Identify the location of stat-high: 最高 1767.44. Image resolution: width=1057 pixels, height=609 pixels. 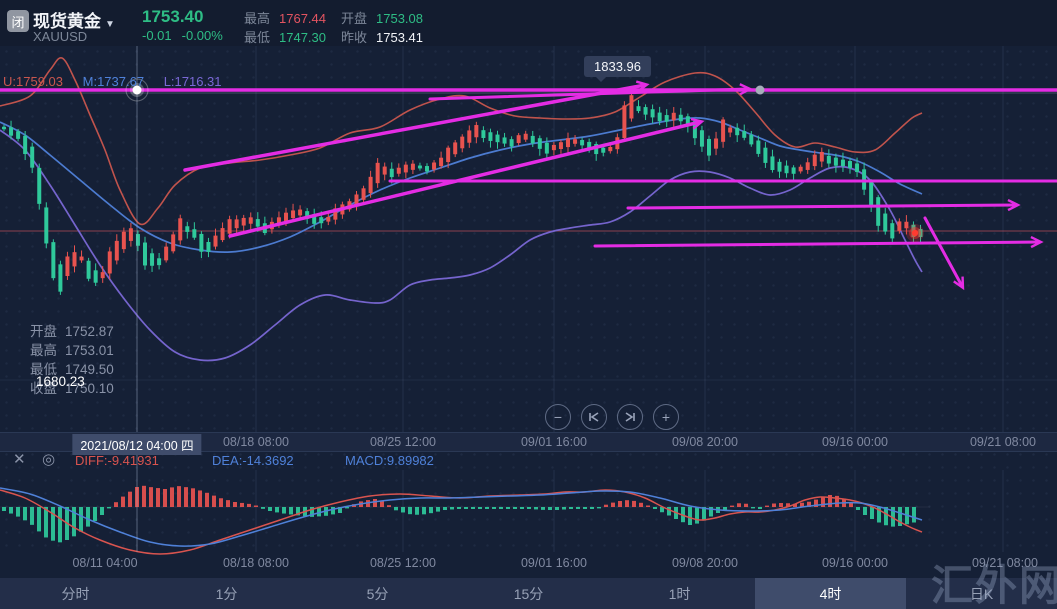
(285, 18).